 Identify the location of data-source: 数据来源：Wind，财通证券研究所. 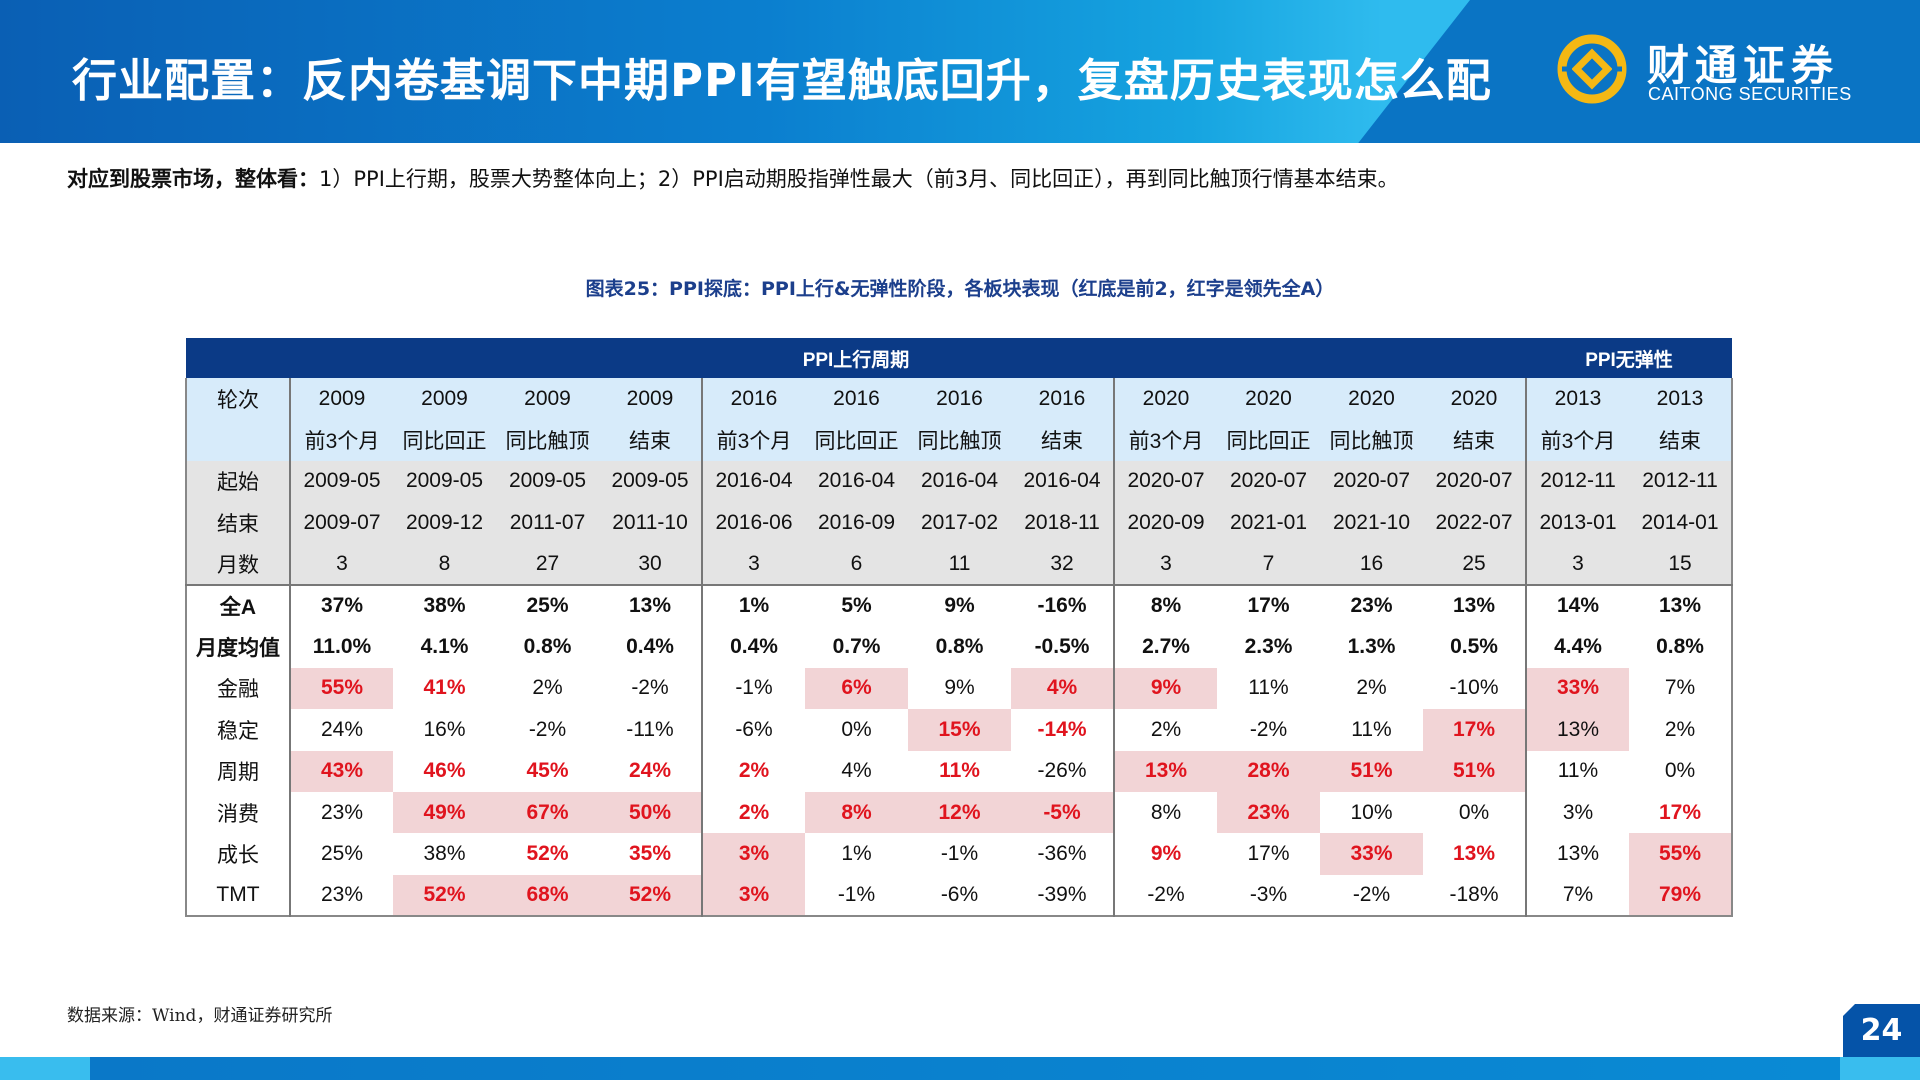
(200, 1016).